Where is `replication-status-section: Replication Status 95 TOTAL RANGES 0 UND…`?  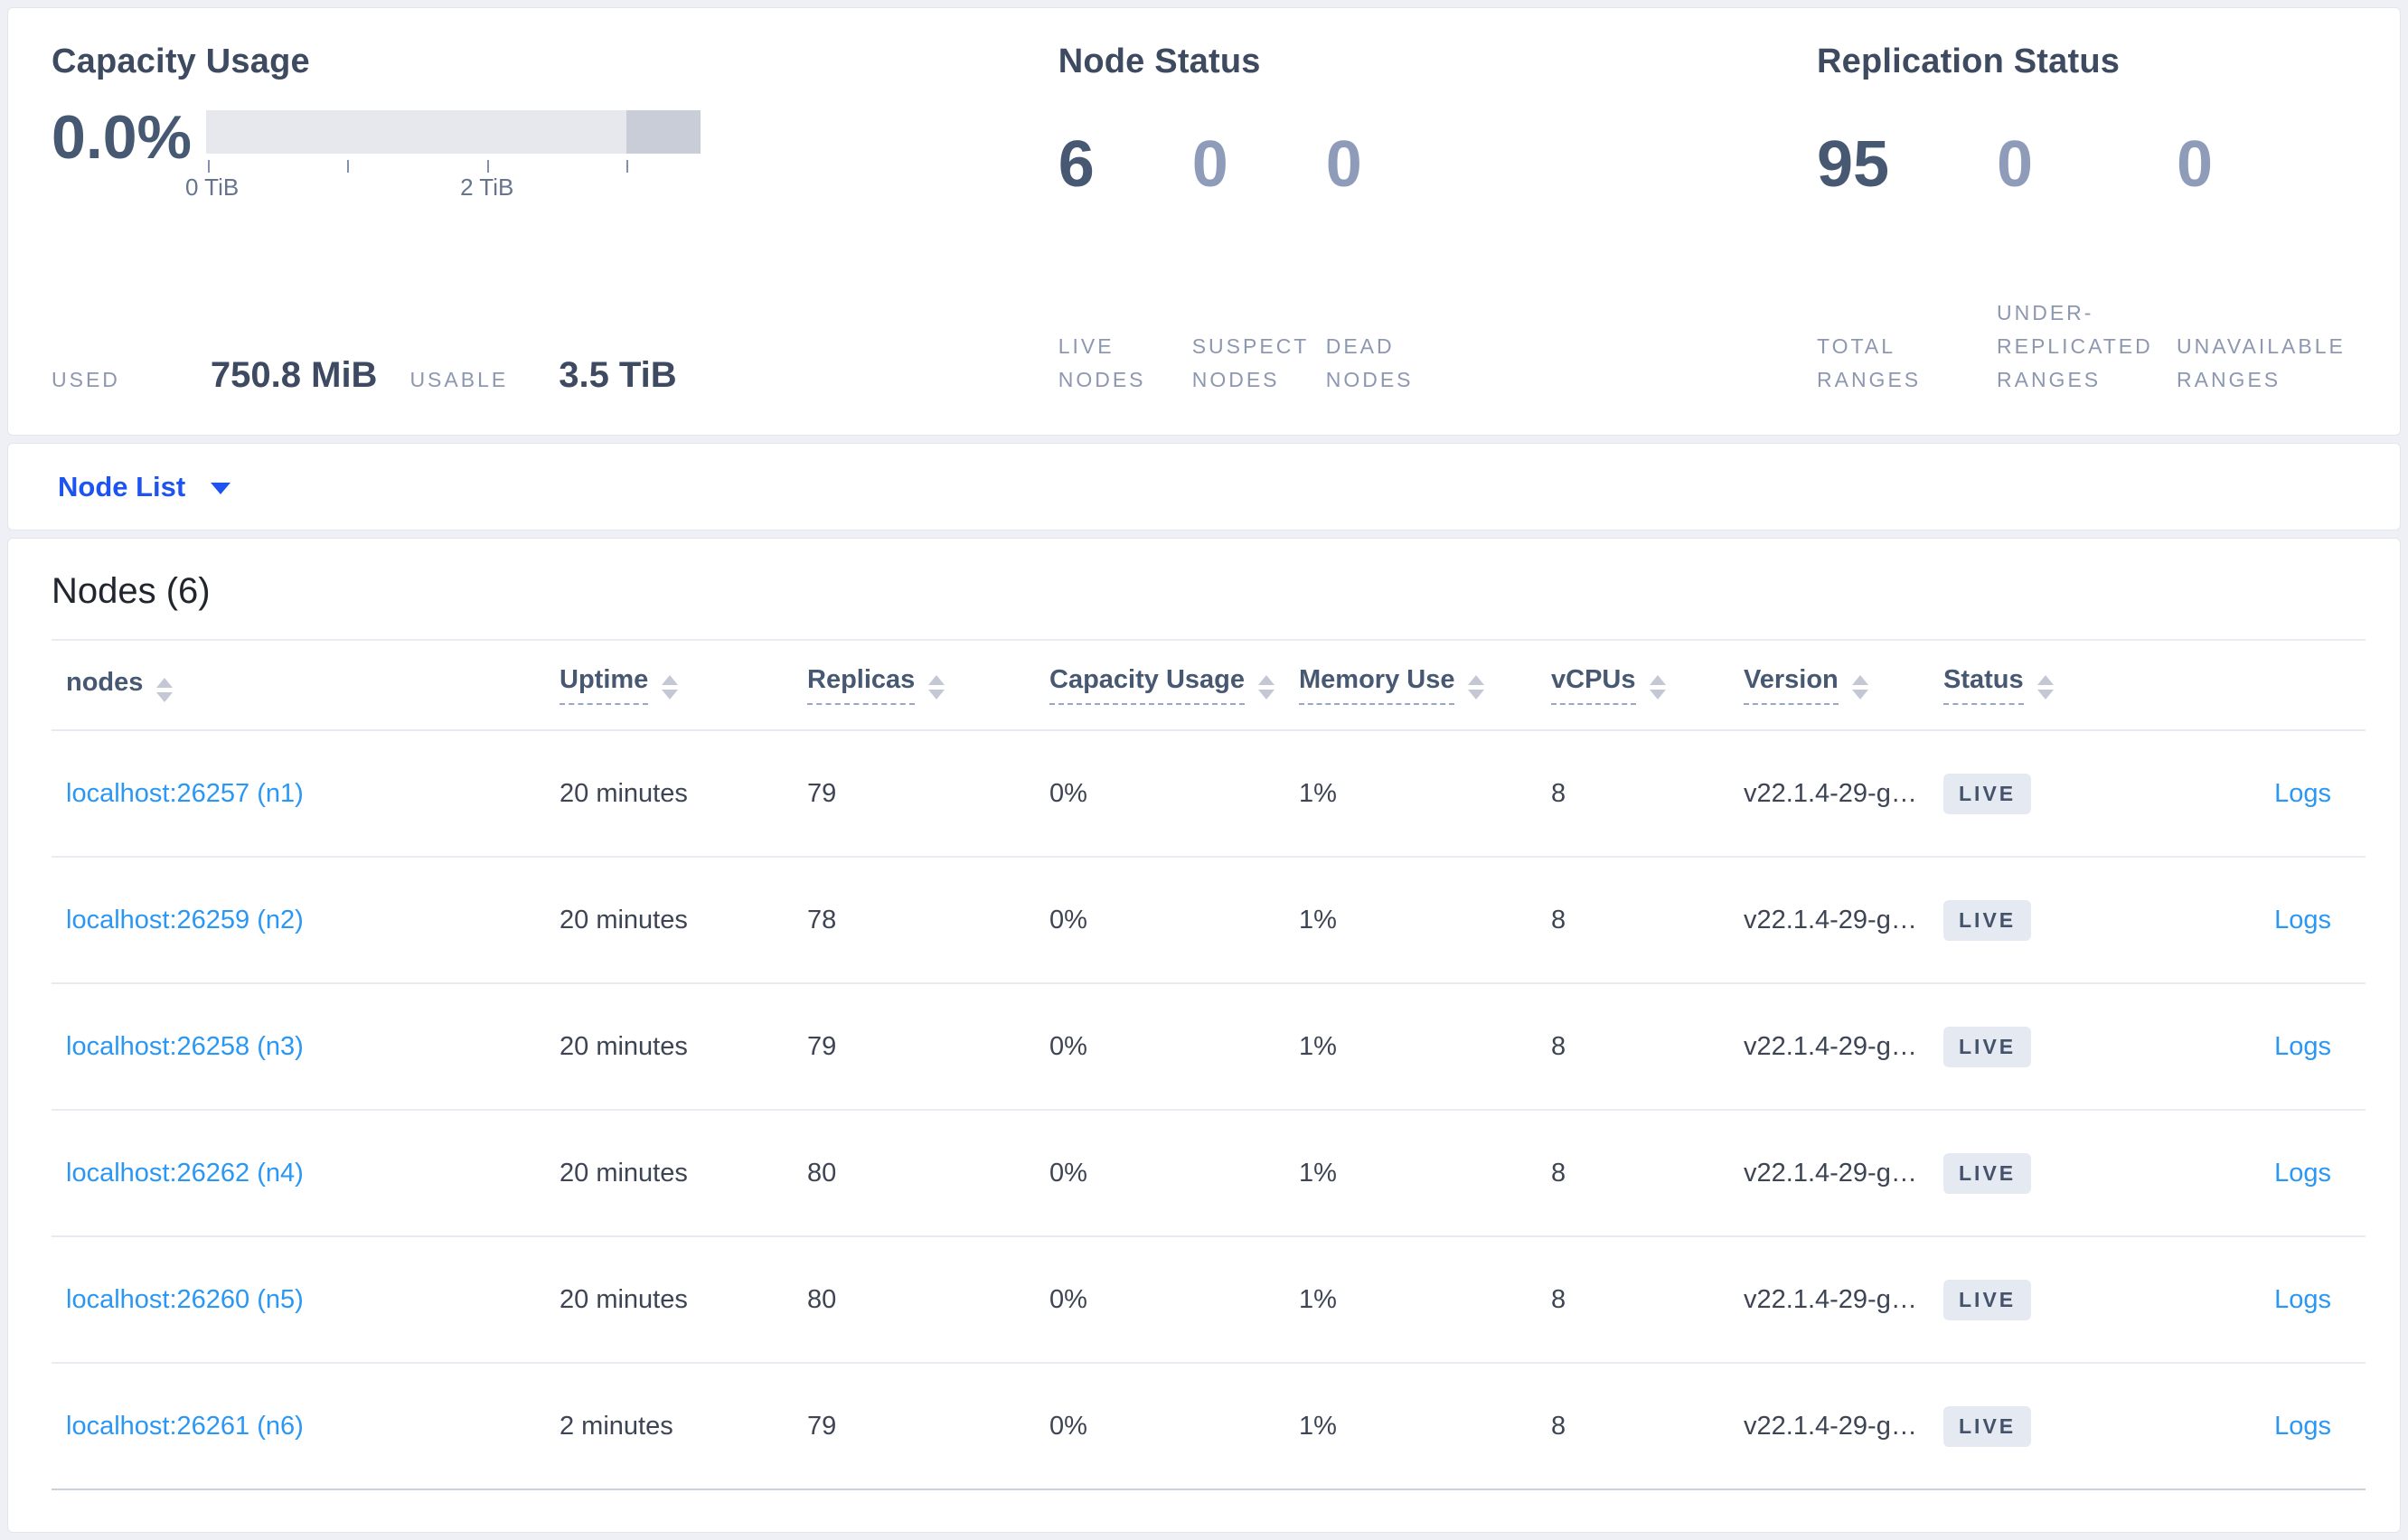
replication-status-section: Replication Status 95 TOTAL RANGES 0 UND… is located at coordinates (2086, 219).